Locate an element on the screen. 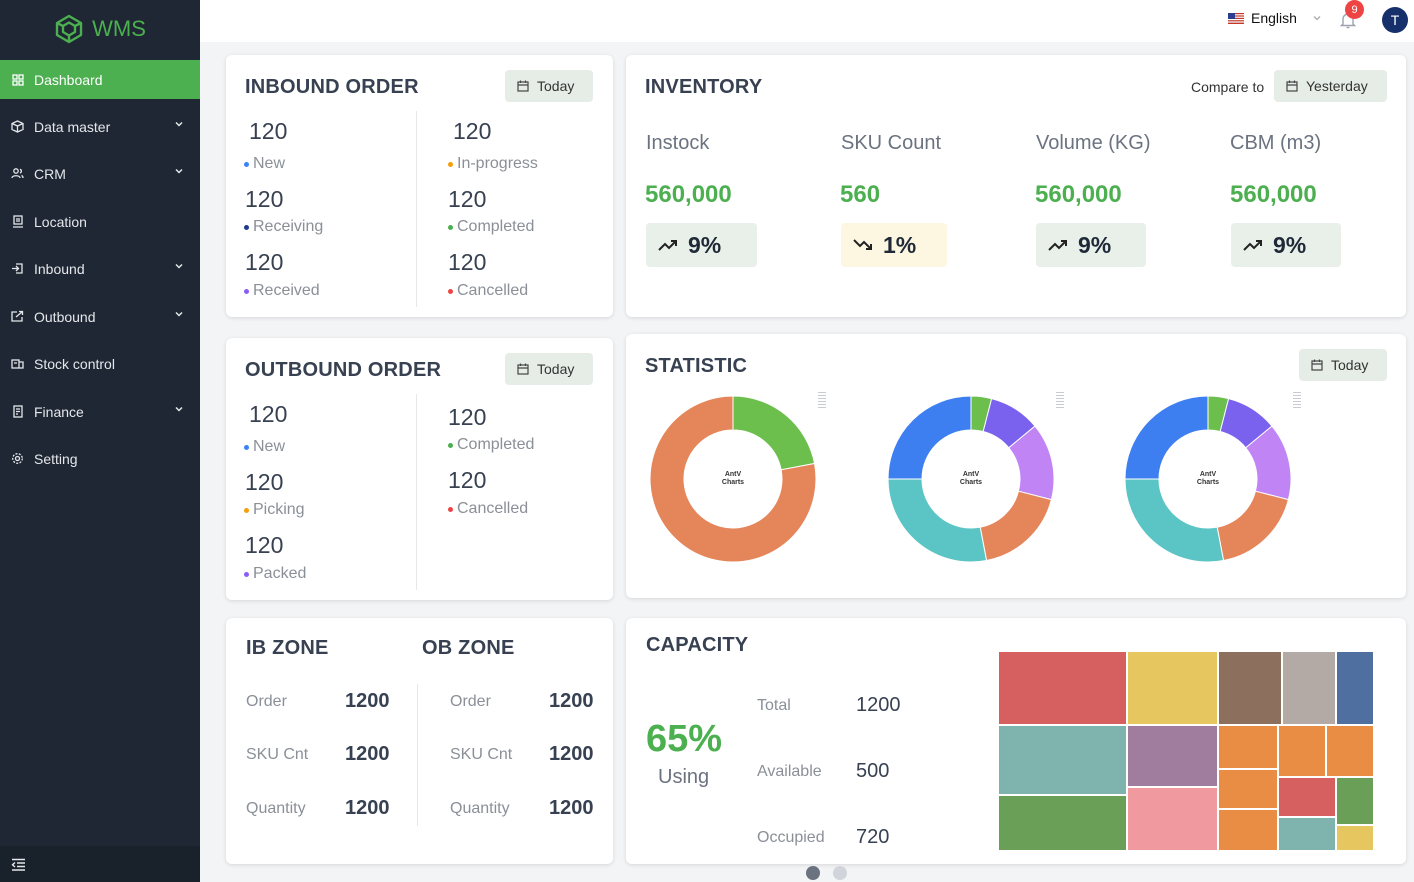 This screenshot has height=882, width=1414. capacity-row-value: 500 is located at coordinates (873, 771).